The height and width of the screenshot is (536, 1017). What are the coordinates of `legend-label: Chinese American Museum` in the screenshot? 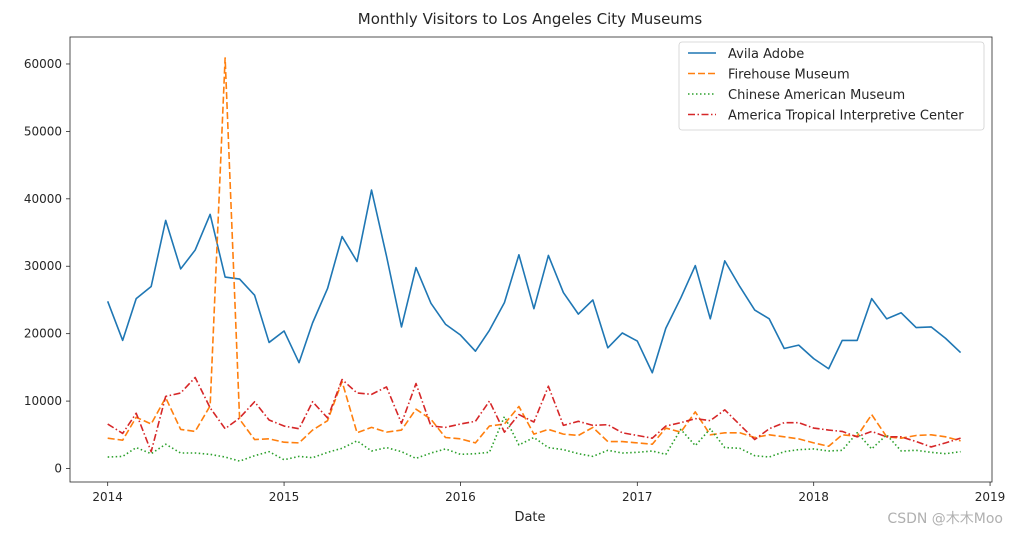 It's located at (816, 95).